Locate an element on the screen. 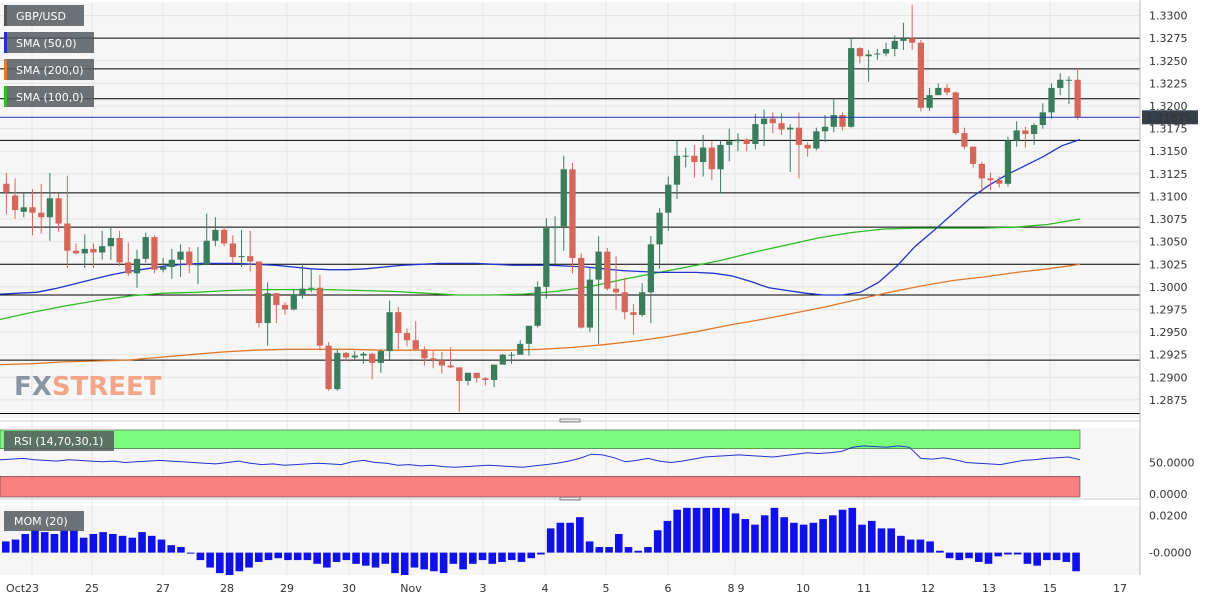 The height and width of the screenshot is (601, 1212). rsi-legend-label: RSI (14,70,30,1) is located at coordinates (58, 441).